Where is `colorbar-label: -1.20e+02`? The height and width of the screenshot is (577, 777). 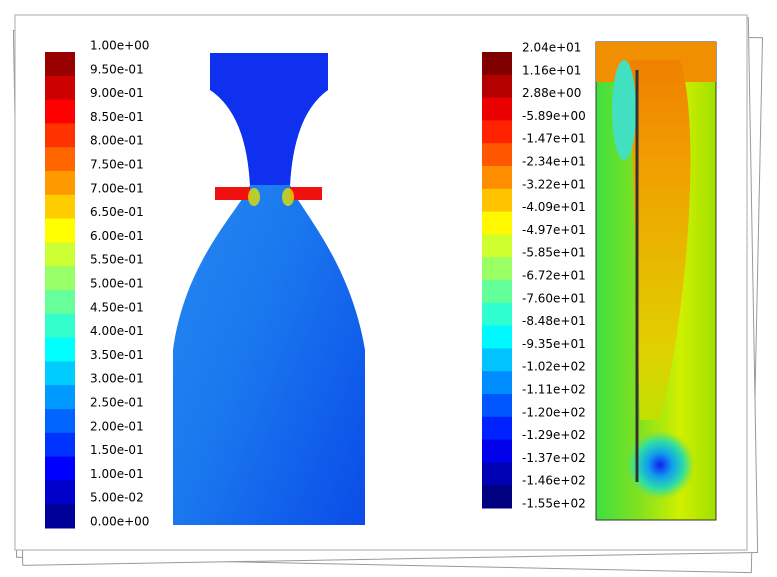
colorbar-label: -1.20e+02 is located at coordinates (554, 412).